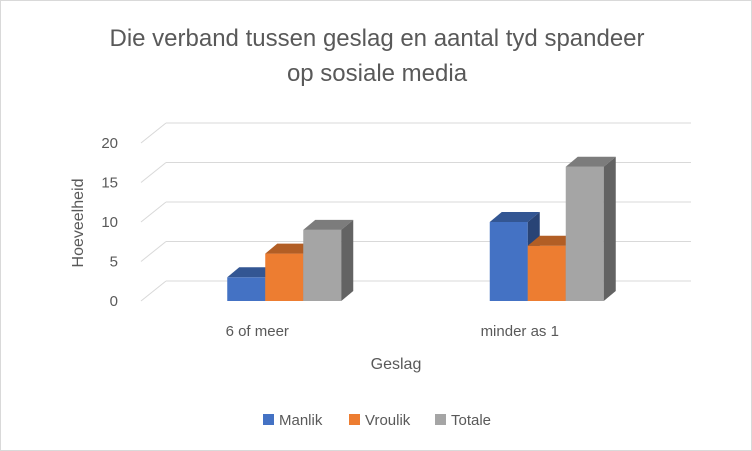 Image resolution: width=752 pixels, height=451 pixels. I want to click on legend-label: Manlik, so click(301, 420).